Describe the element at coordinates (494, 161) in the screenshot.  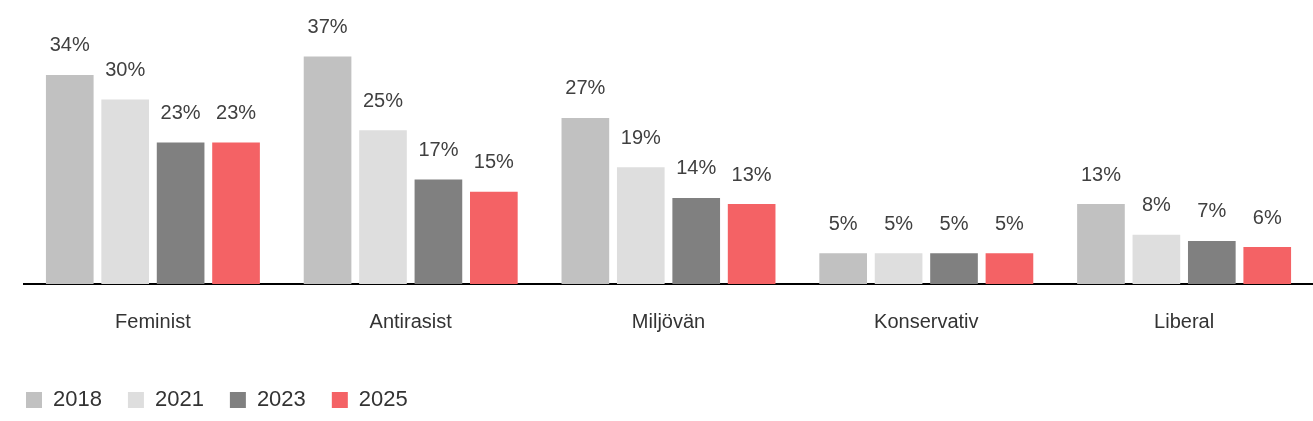
I see `data-label: 15%` at that location.